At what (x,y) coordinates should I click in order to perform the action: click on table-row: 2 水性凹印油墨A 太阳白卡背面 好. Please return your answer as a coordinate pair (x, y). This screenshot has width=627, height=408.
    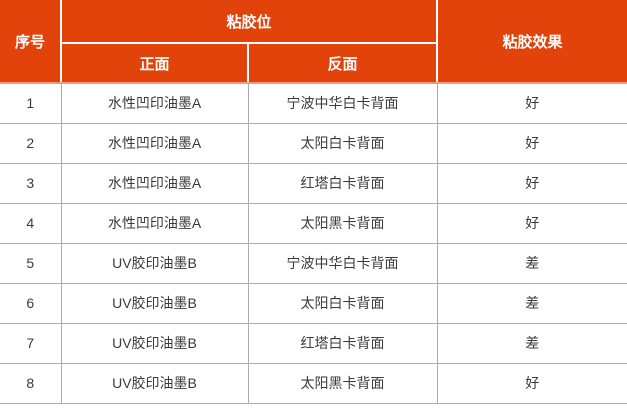
    Looking at the image, I should click on (313, 143).